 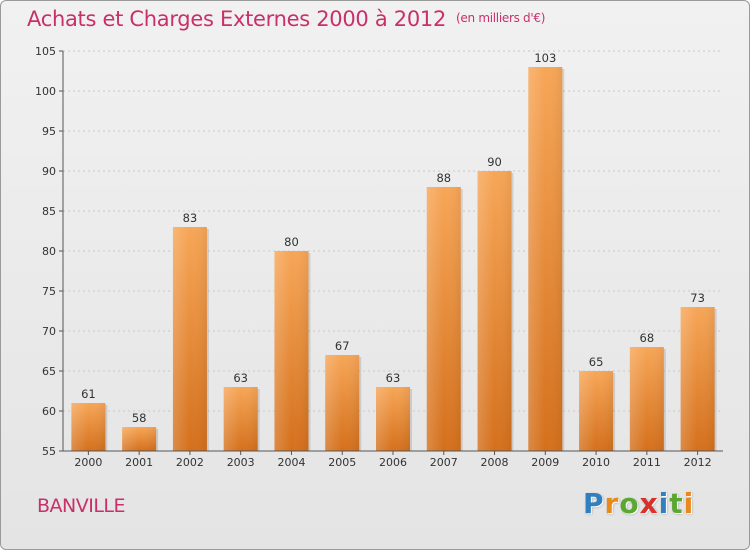 What do you see at coordinates (45, 51) in the screenshot?
I see `y-tick-label: 105` at bounding box center [45, 51].